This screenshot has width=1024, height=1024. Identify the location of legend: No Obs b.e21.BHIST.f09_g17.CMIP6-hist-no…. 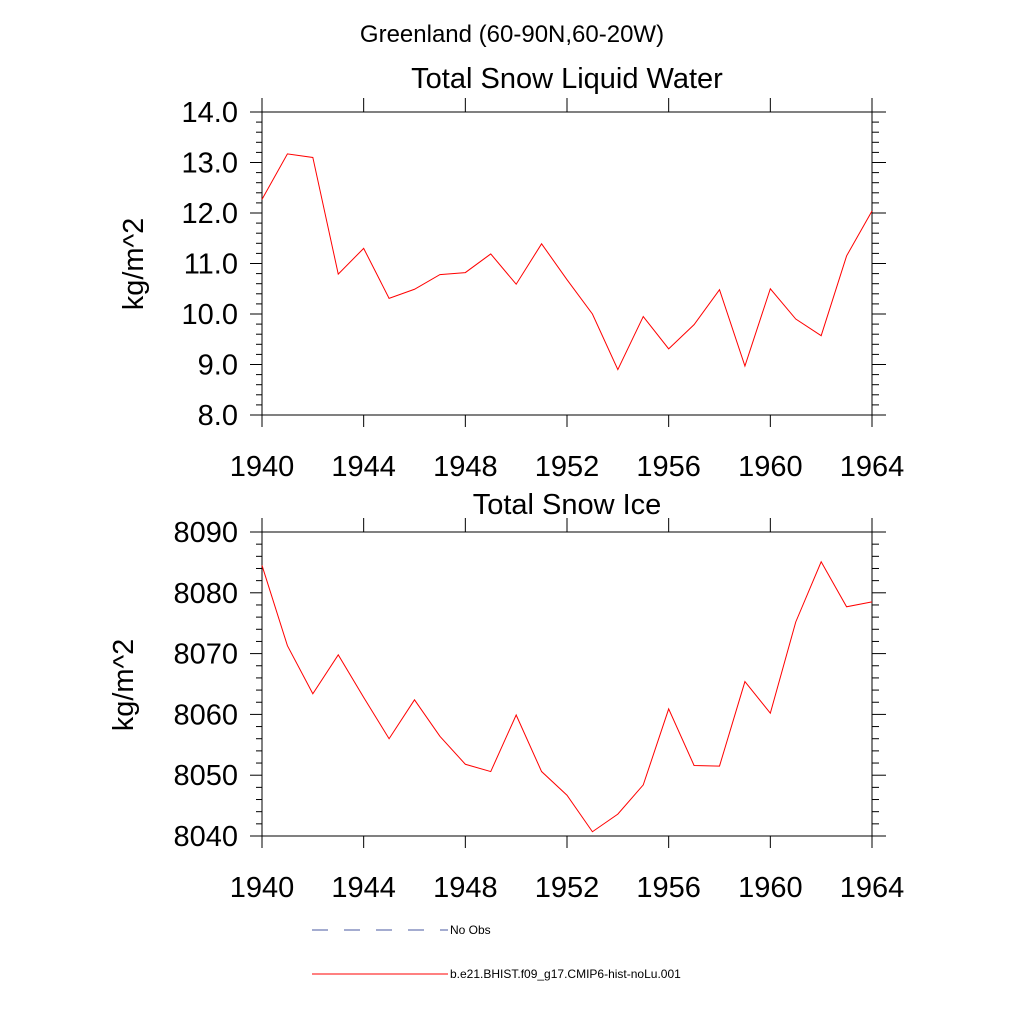
(496, 952).